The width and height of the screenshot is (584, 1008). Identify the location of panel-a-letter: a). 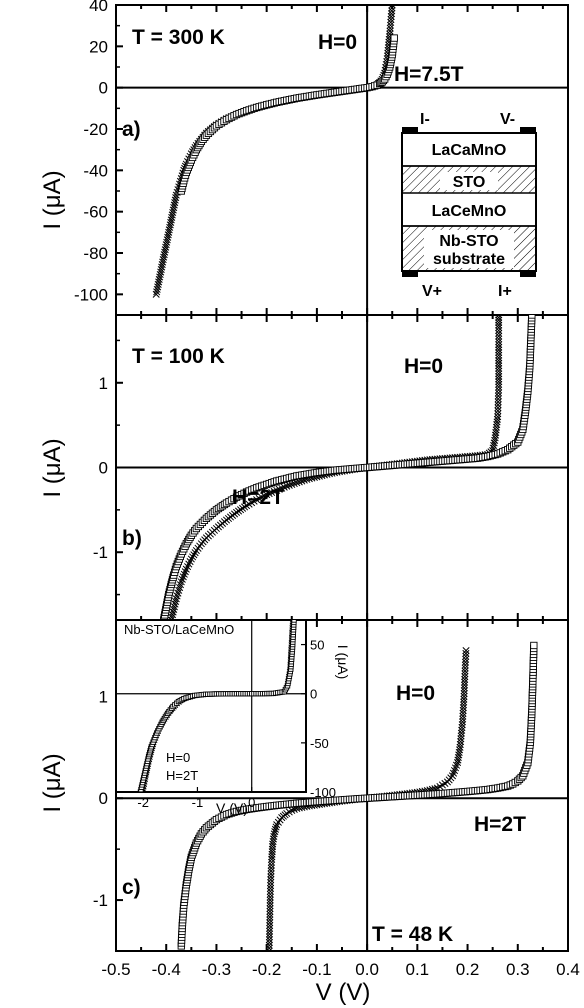
(131, 129).